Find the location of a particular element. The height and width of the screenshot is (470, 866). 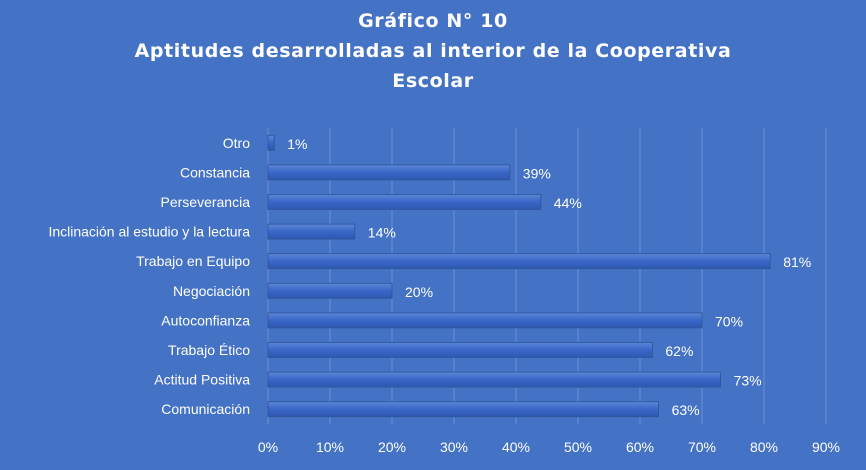

data-label: 20% is located at coordinates (419, 292).